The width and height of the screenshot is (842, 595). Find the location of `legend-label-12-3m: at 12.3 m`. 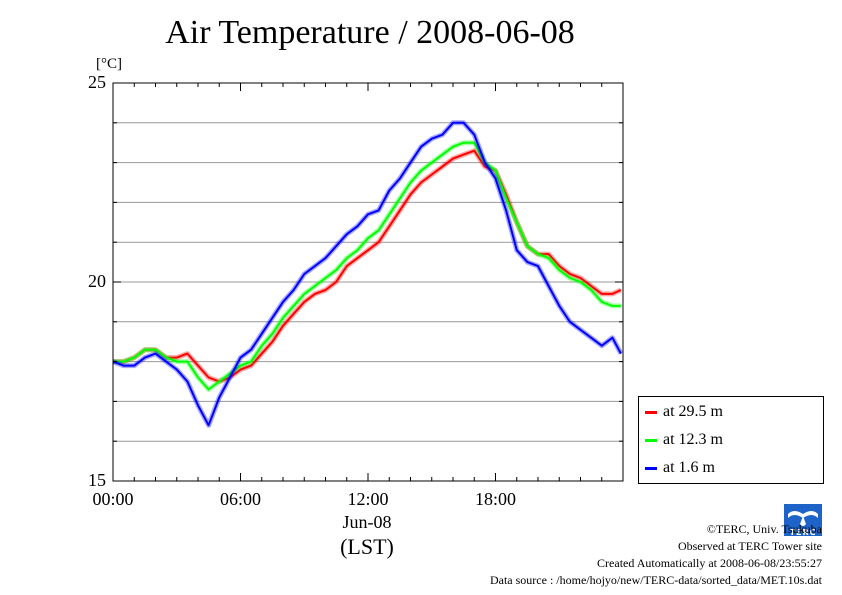

legend-label-12-3m: at 12.3 m is located at coordinates (693, 439).